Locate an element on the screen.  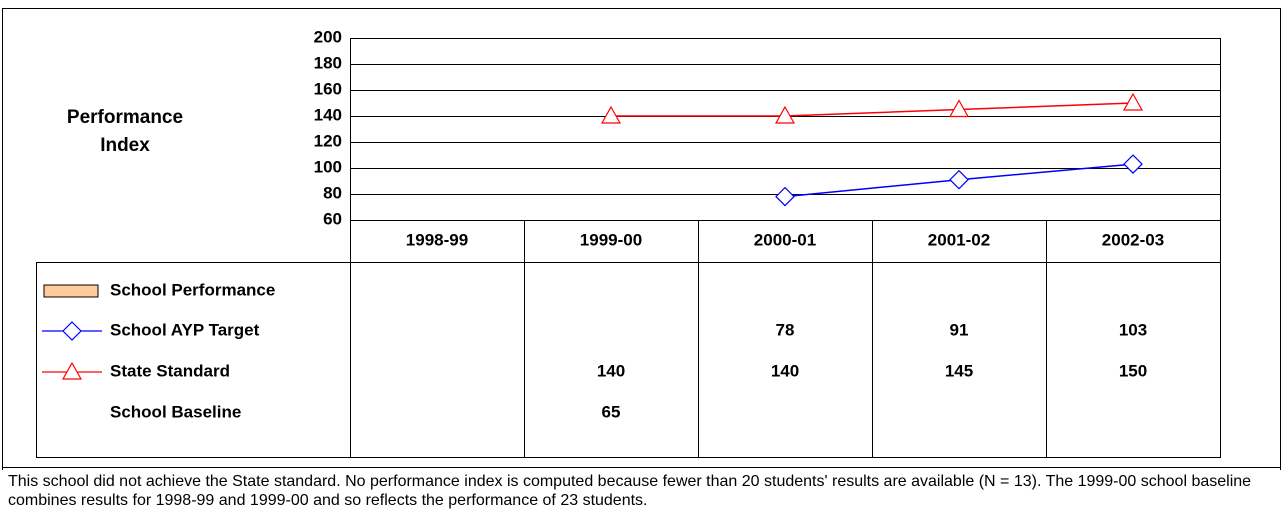
x-tick-label: 2000-01 is located at coordinates (785, 239).